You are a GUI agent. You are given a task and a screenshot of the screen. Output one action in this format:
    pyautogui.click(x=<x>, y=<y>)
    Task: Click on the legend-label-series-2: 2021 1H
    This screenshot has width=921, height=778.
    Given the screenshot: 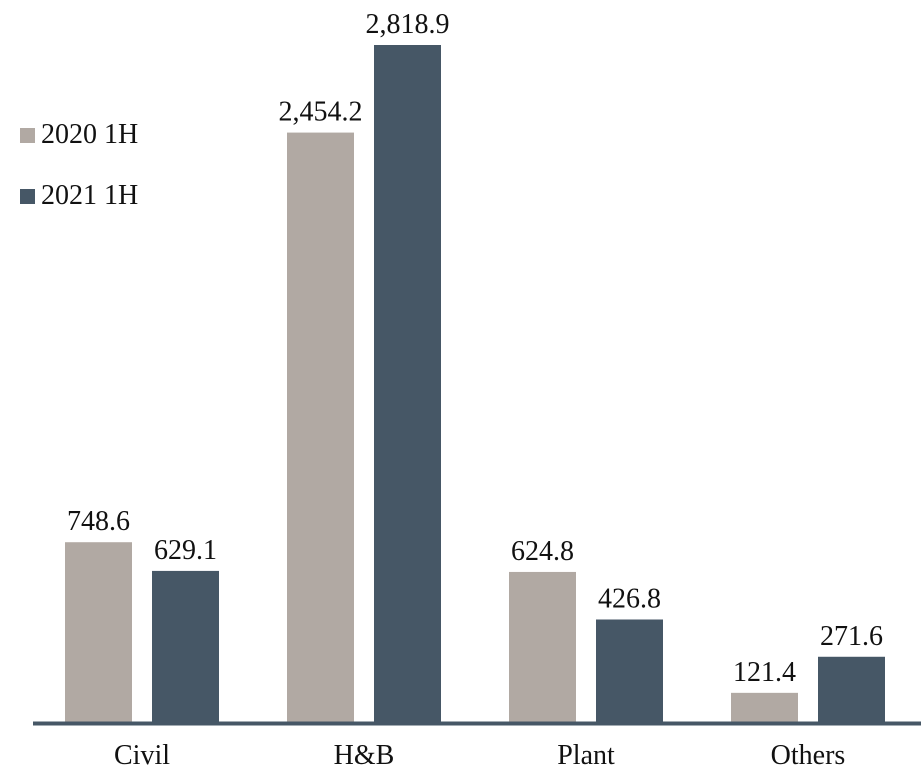 What is the action you would take?
    pyautogui.click(x=90, y=195)
    